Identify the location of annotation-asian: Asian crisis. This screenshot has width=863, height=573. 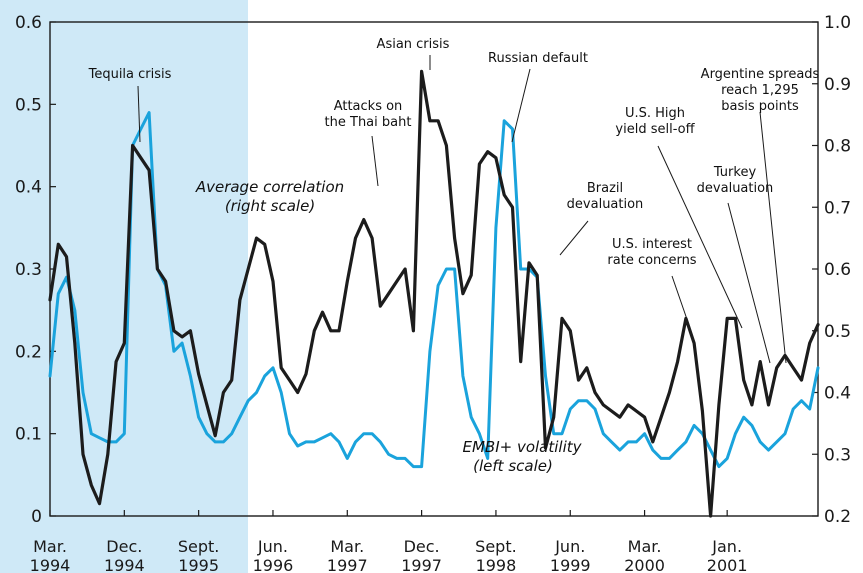
(413, 44).